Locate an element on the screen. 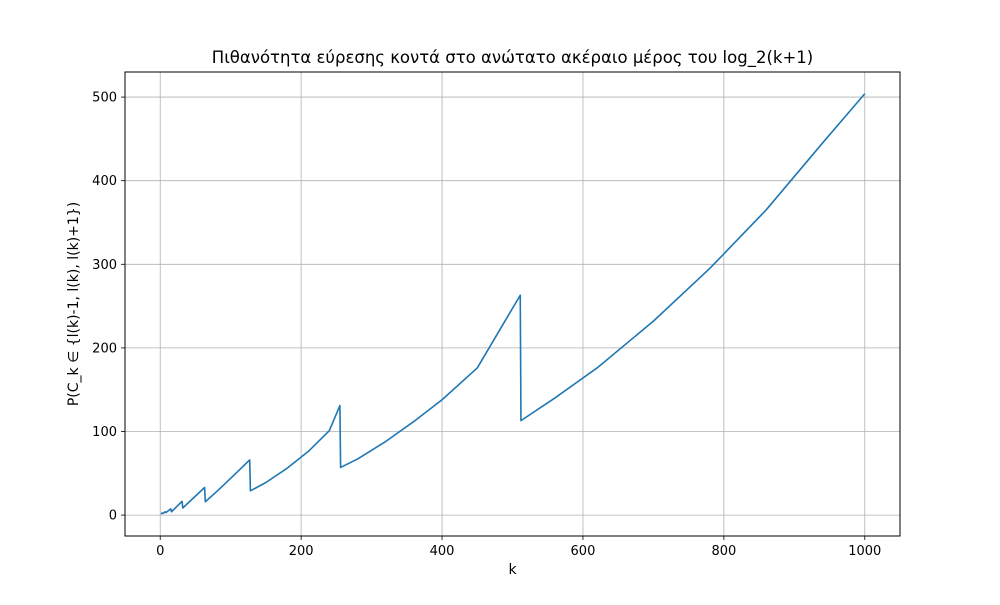  y-tick-label: 100 is located at coordinates (104, 432).